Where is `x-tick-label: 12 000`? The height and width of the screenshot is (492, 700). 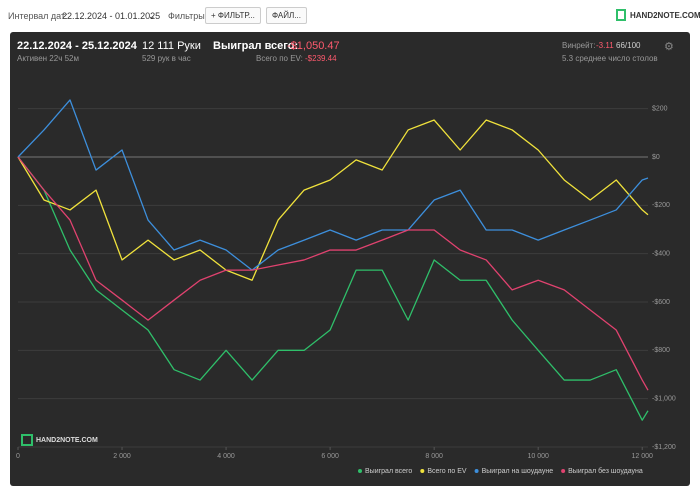
x-tick-label: 12 000 is located at coordinates (643, 456).